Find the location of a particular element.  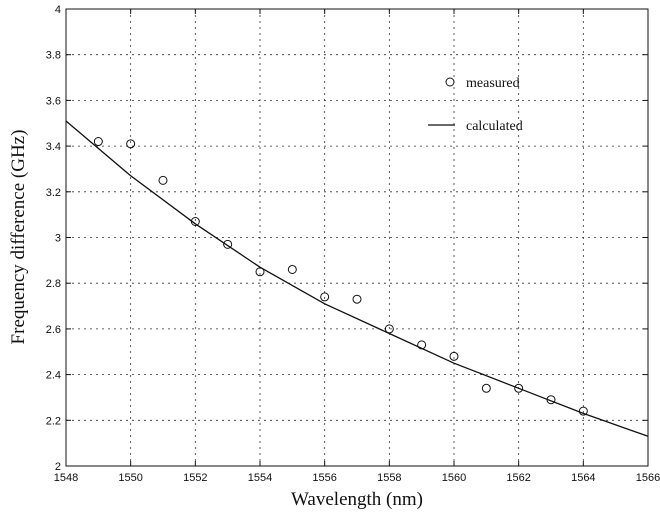

x-tick-label: 1562 is located at coordinates (518, 478).